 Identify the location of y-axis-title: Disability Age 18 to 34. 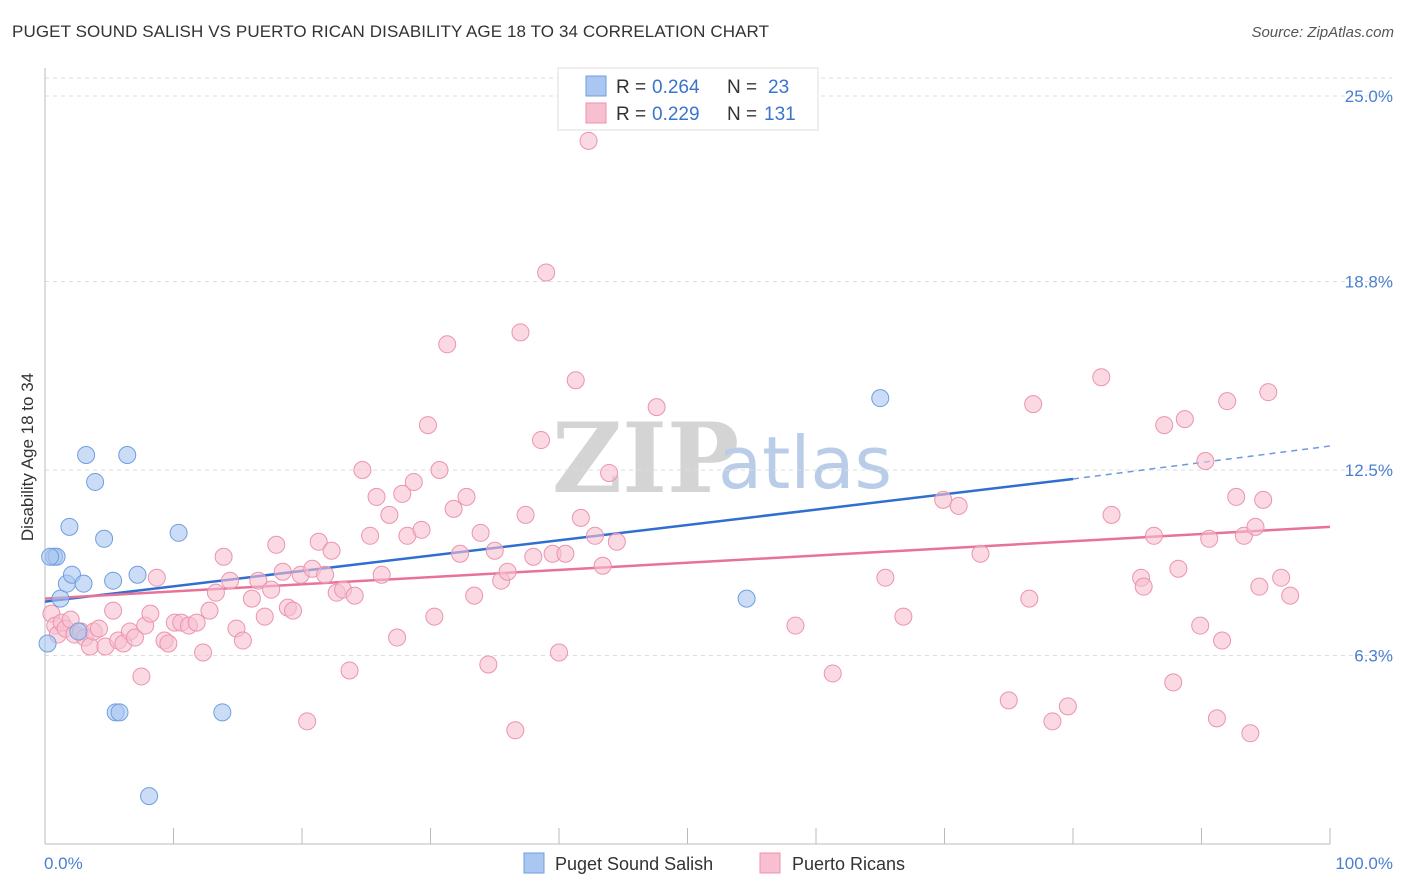
(27, 457).